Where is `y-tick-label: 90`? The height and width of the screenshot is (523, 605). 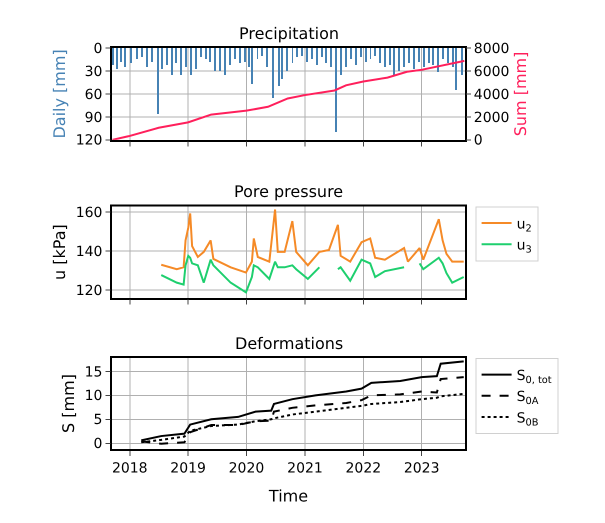
y-tick-label: 90 is located at coordinates (93, 118).